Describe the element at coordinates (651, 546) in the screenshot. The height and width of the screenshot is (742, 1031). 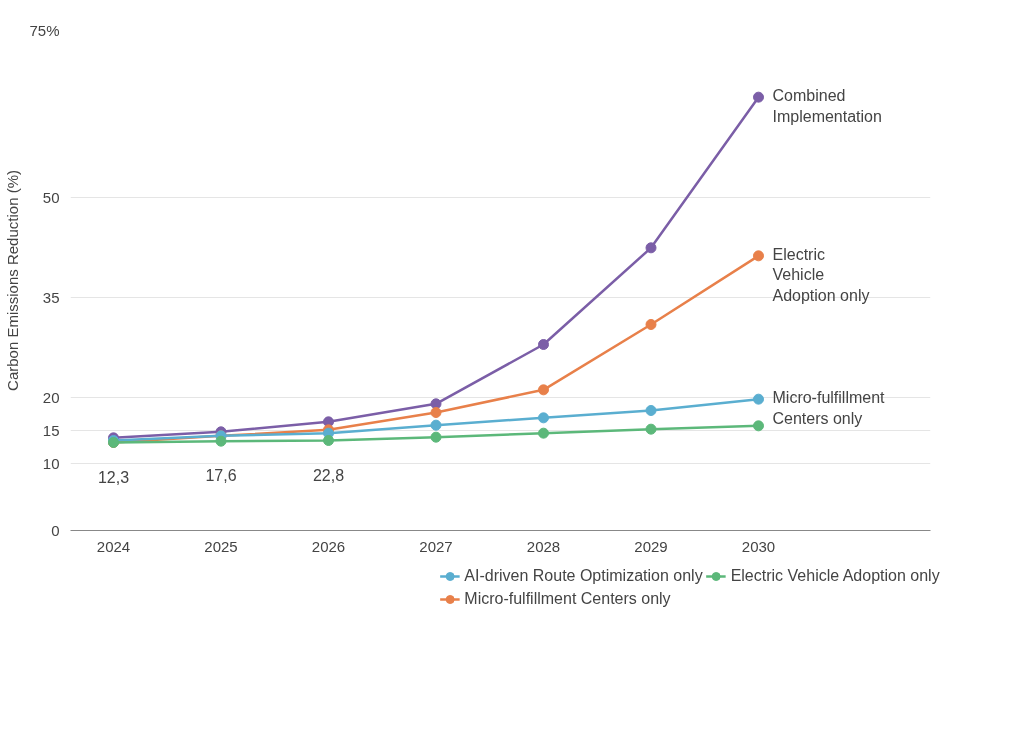
I see `x-tick-label: 2029` at that location.